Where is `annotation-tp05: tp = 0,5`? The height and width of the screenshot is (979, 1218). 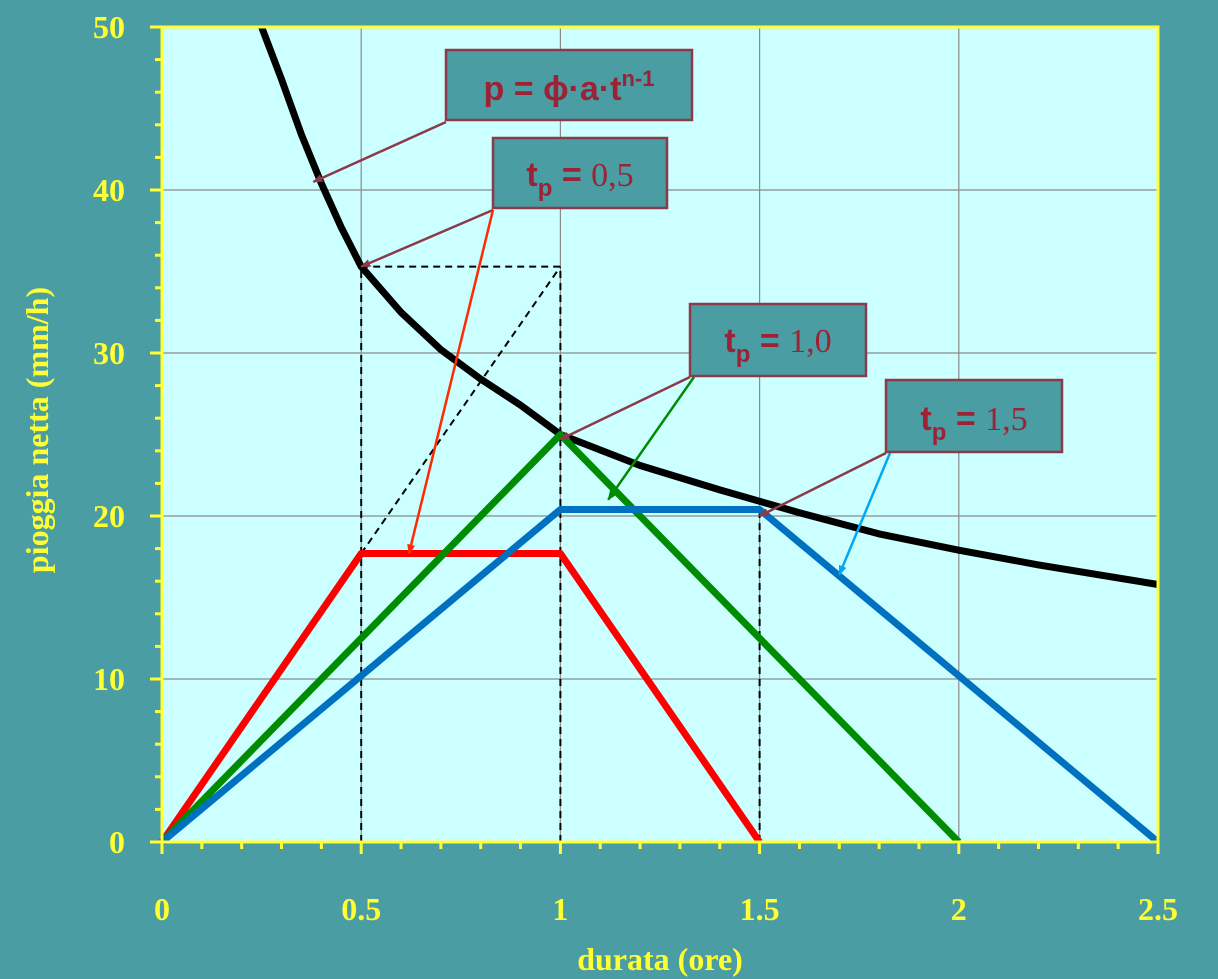
annotation-tp05: tp = 0,5 is located at coordinates (514, 345).